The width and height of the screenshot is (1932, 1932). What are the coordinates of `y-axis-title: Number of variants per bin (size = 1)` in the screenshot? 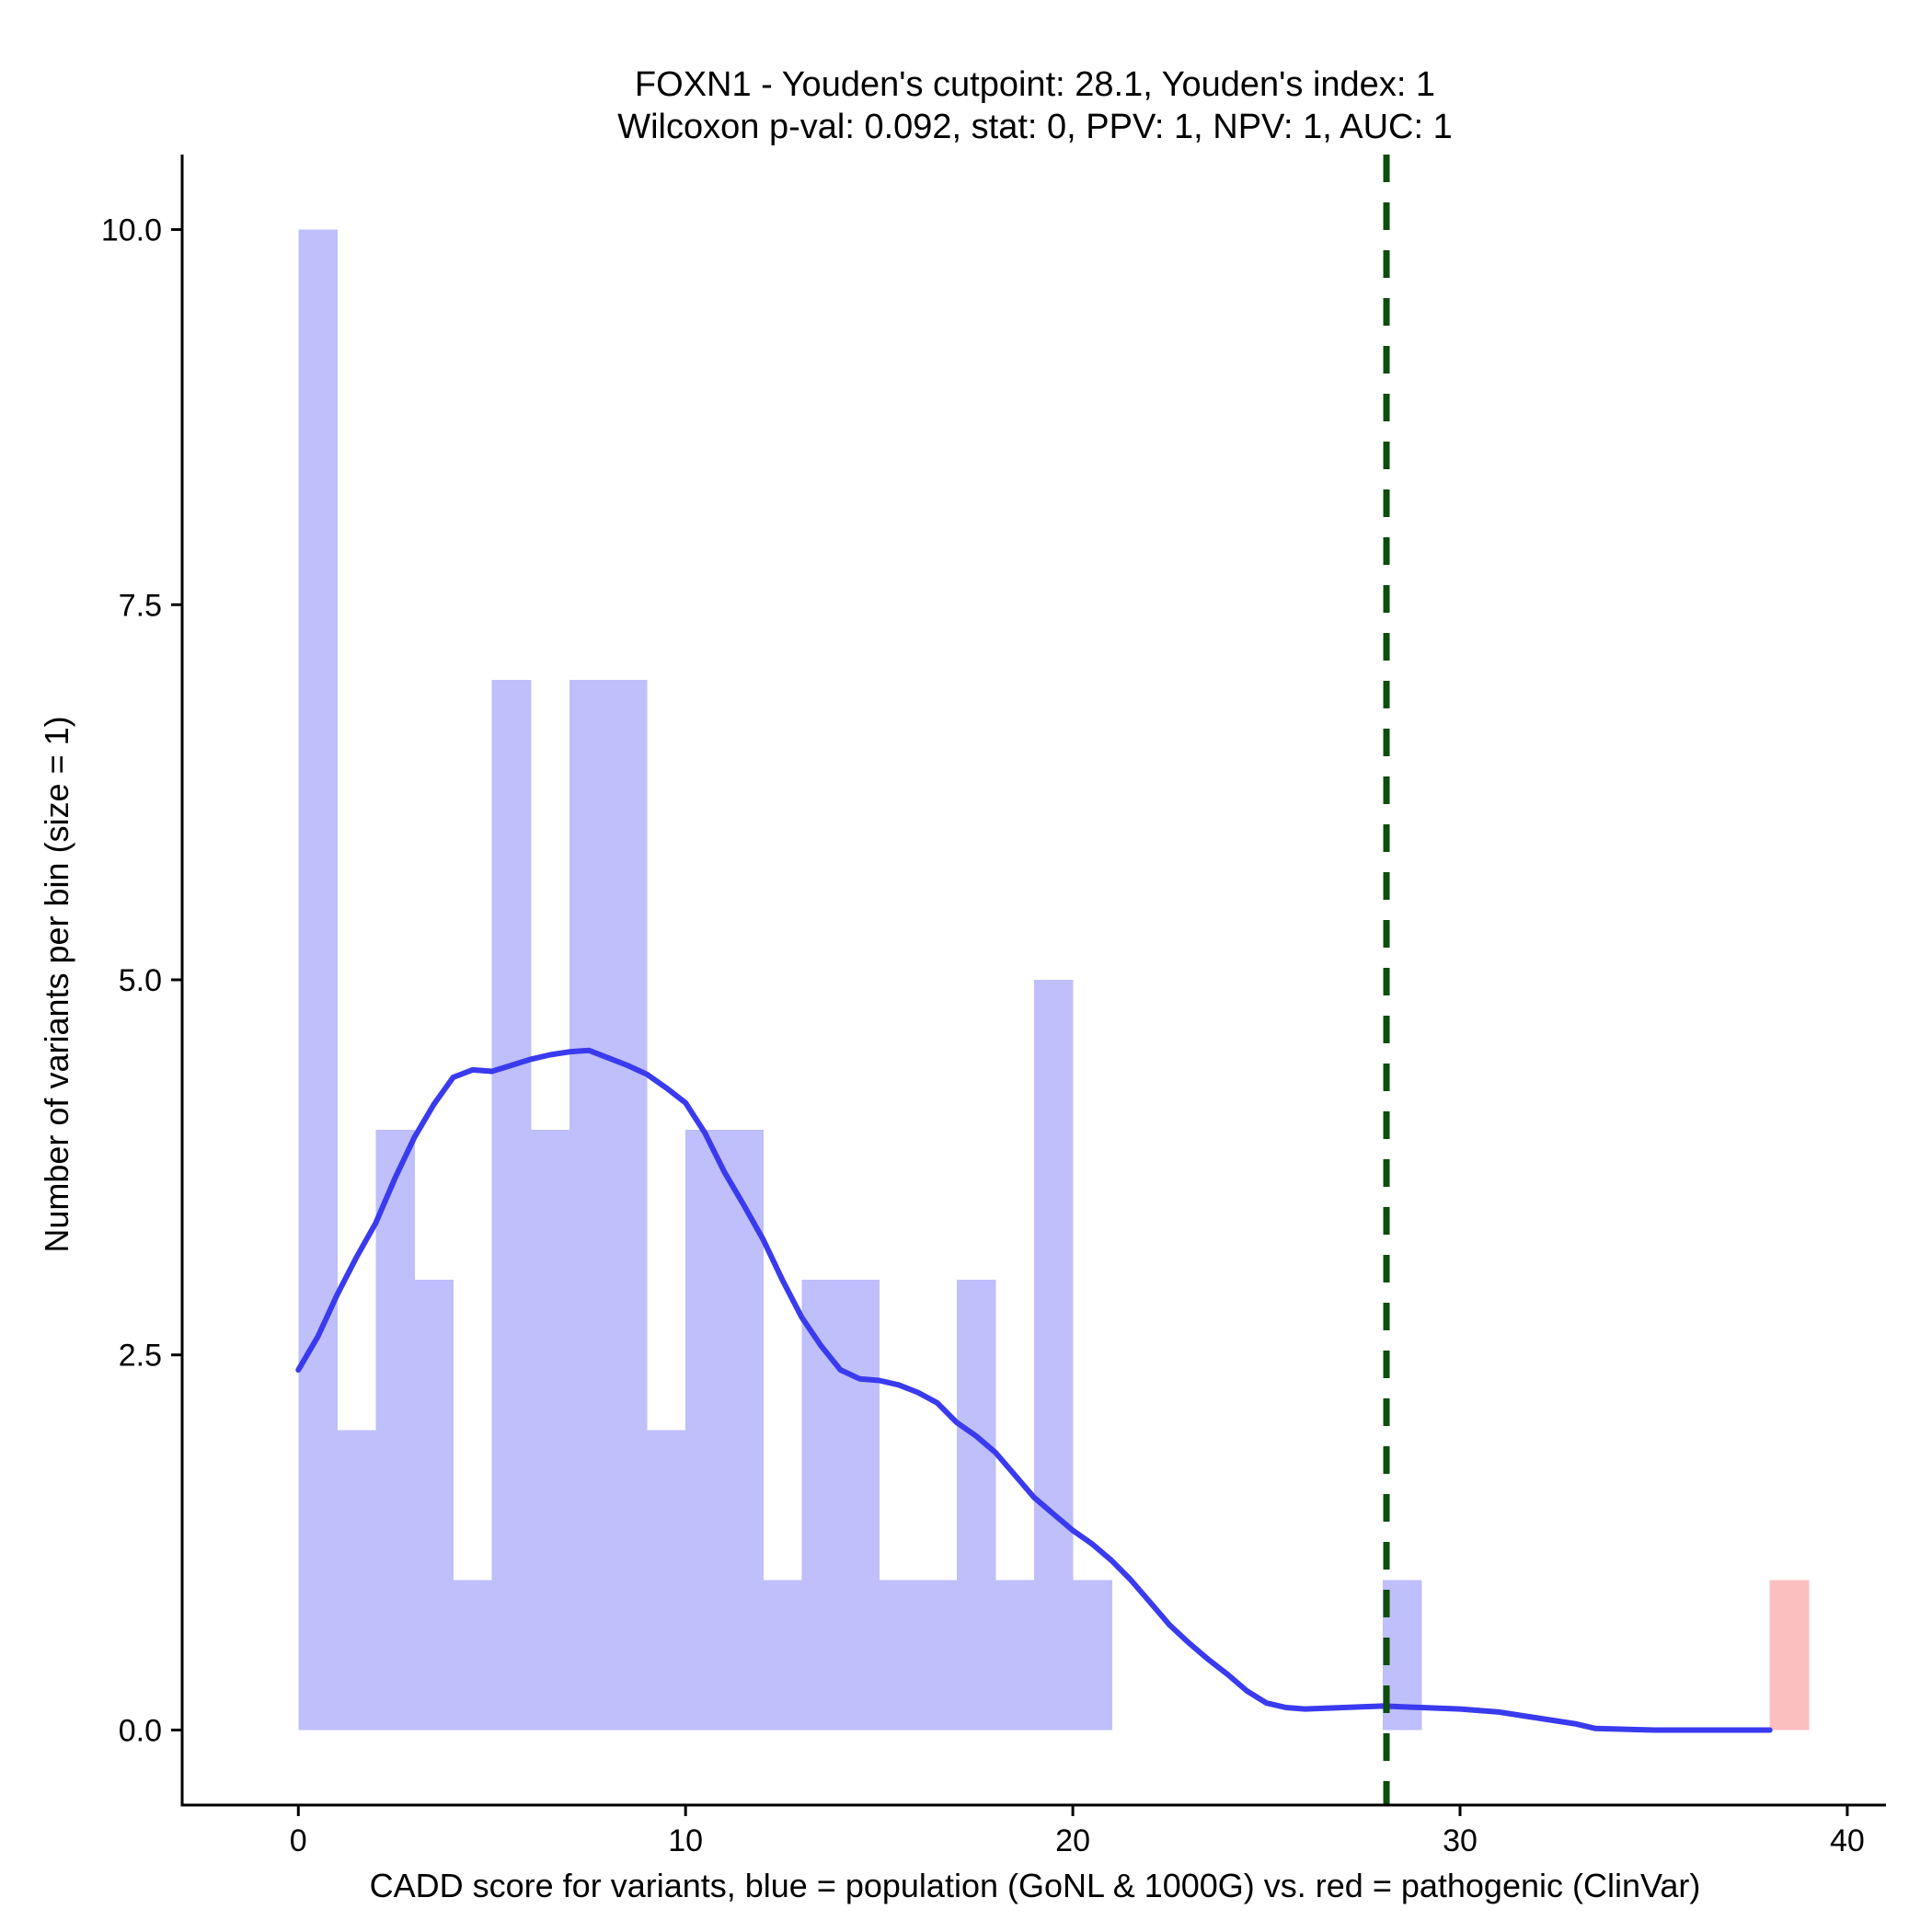 It's located at (56, 984).